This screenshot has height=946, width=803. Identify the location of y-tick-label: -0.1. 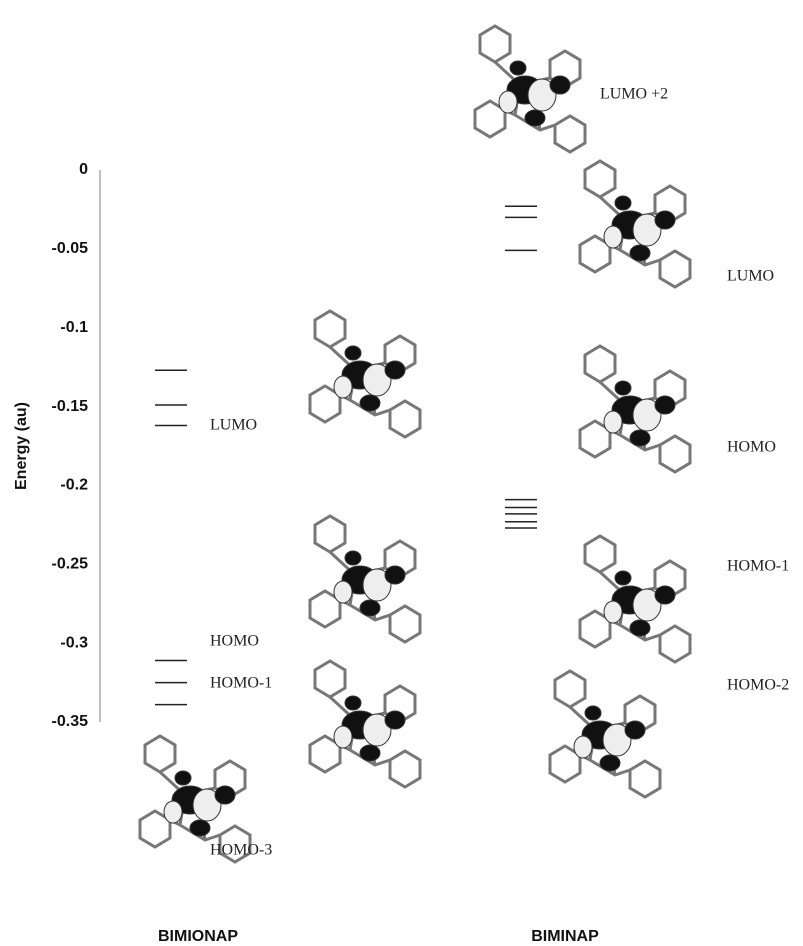
(74, 327).